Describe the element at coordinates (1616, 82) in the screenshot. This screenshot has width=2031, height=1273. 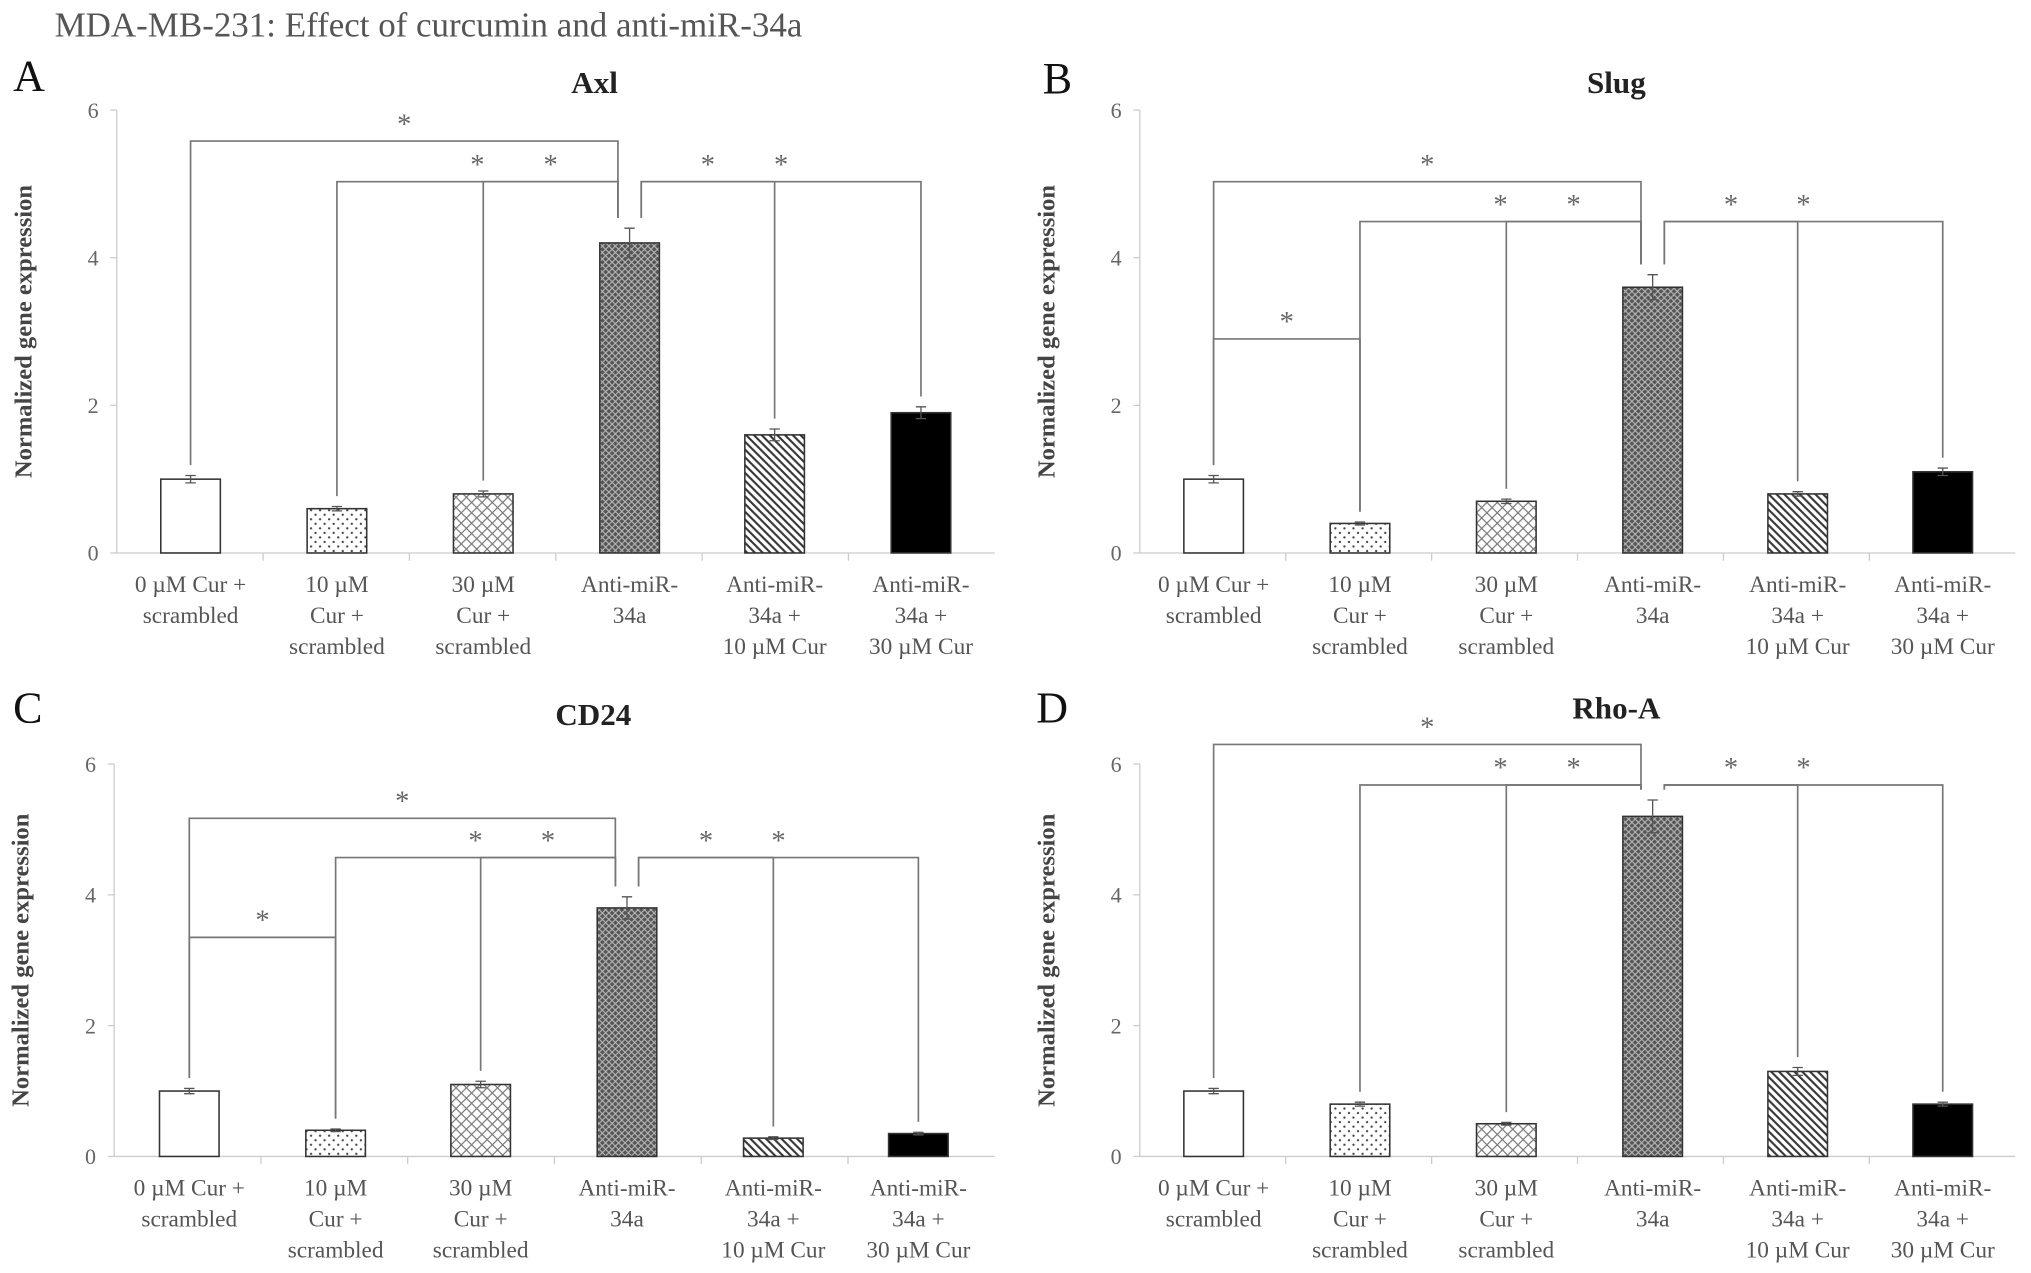
I see `panel-title: Slug` at that location.